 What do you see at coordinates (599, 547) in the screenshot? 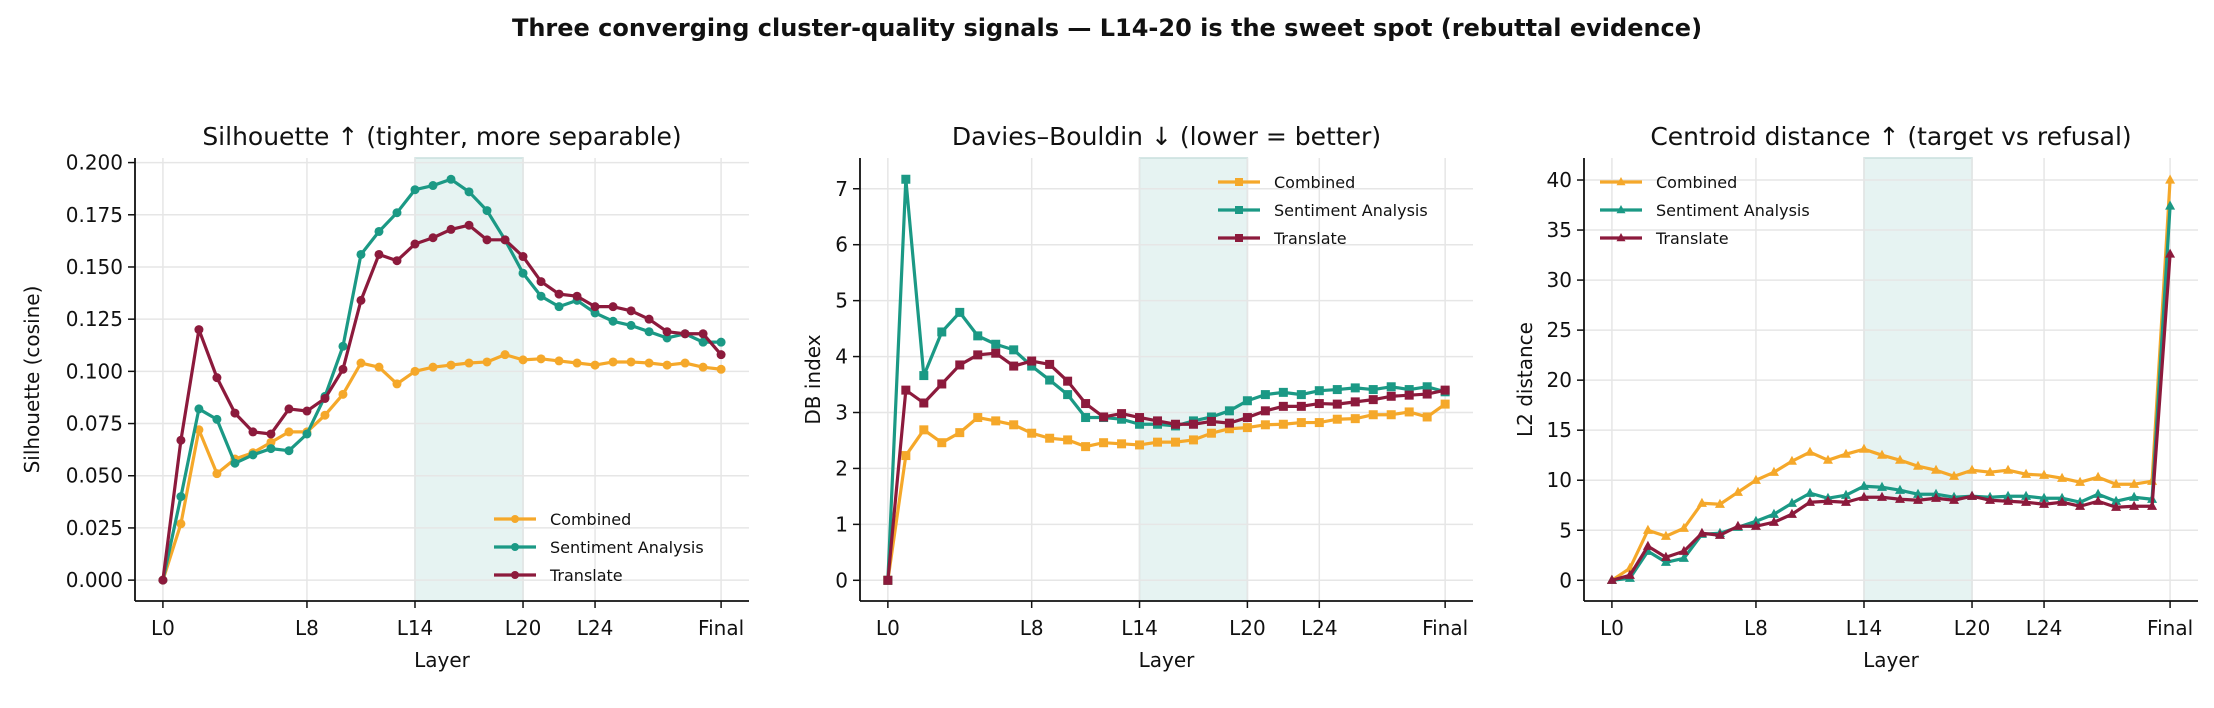
I see `legend: Combined Sentiment Analysis Translate` at bounding box center [599, 547].